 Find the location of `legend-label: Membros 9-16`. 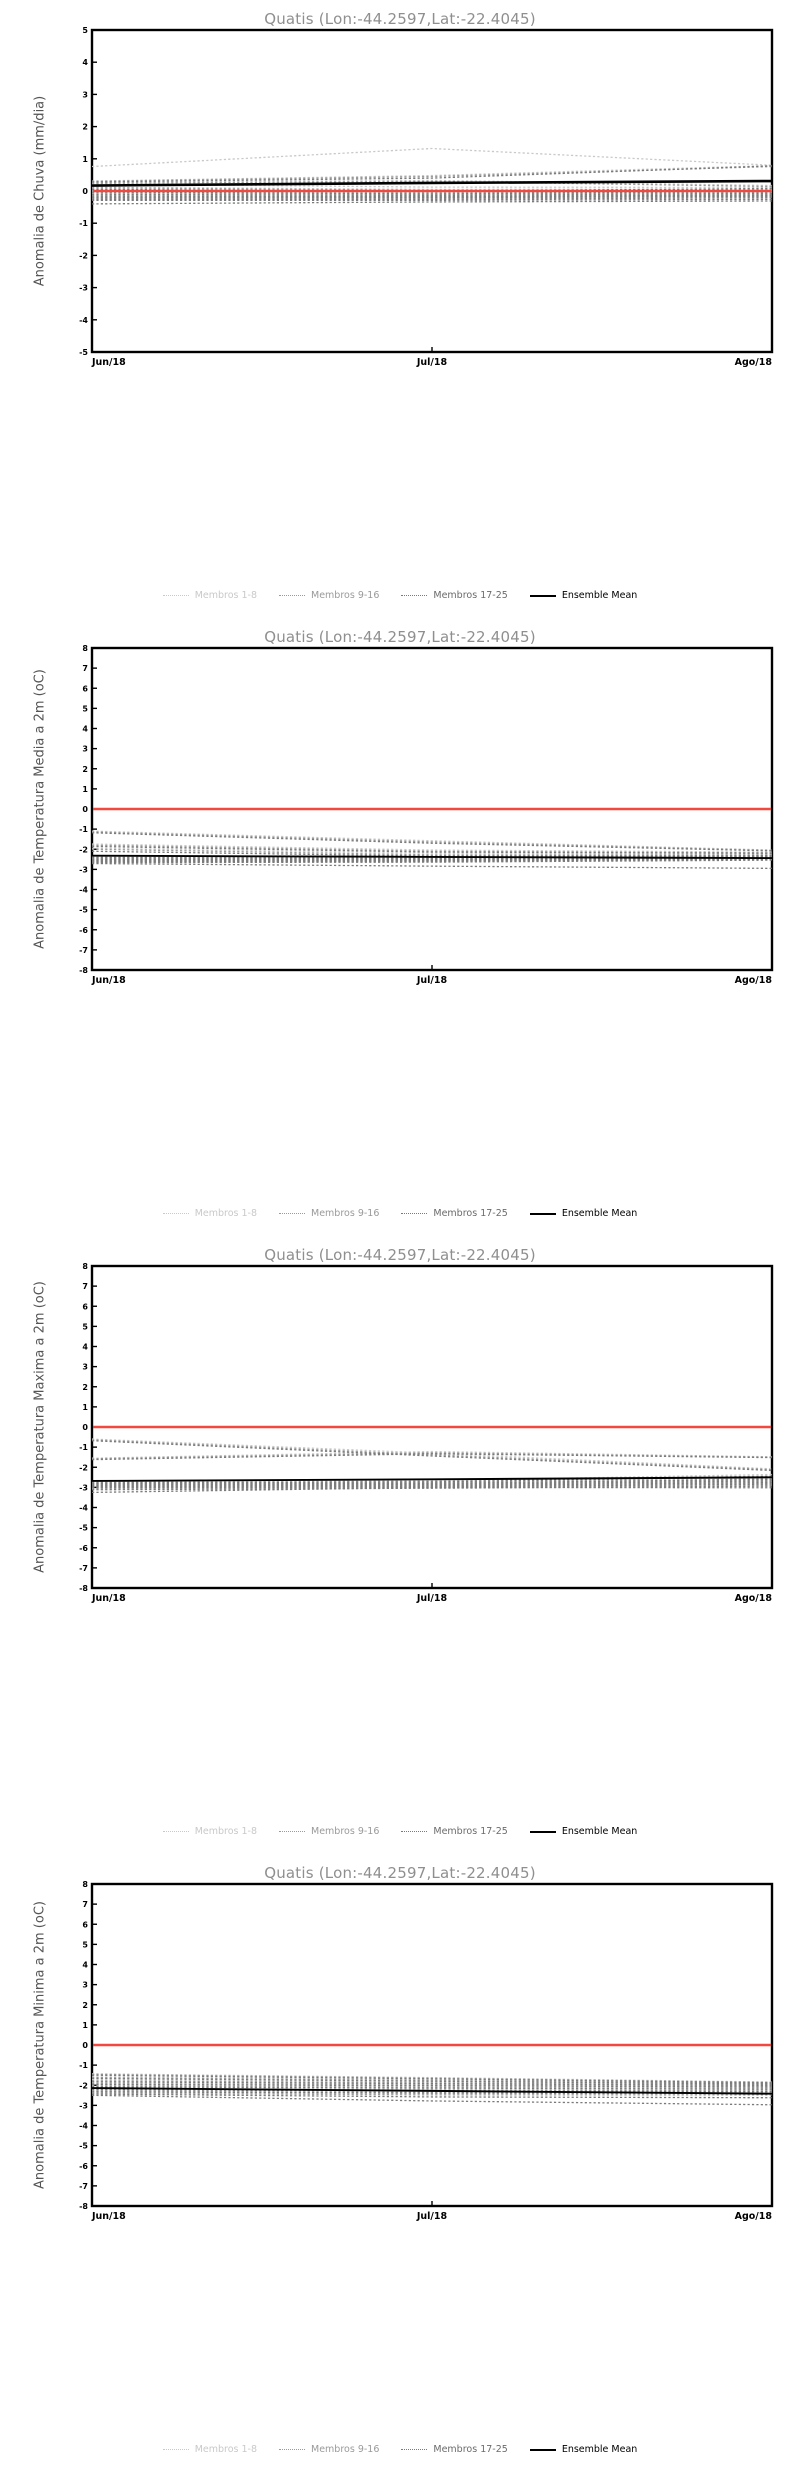

legend-label: Membros 9-16 is located at coordinates (345, 1831).